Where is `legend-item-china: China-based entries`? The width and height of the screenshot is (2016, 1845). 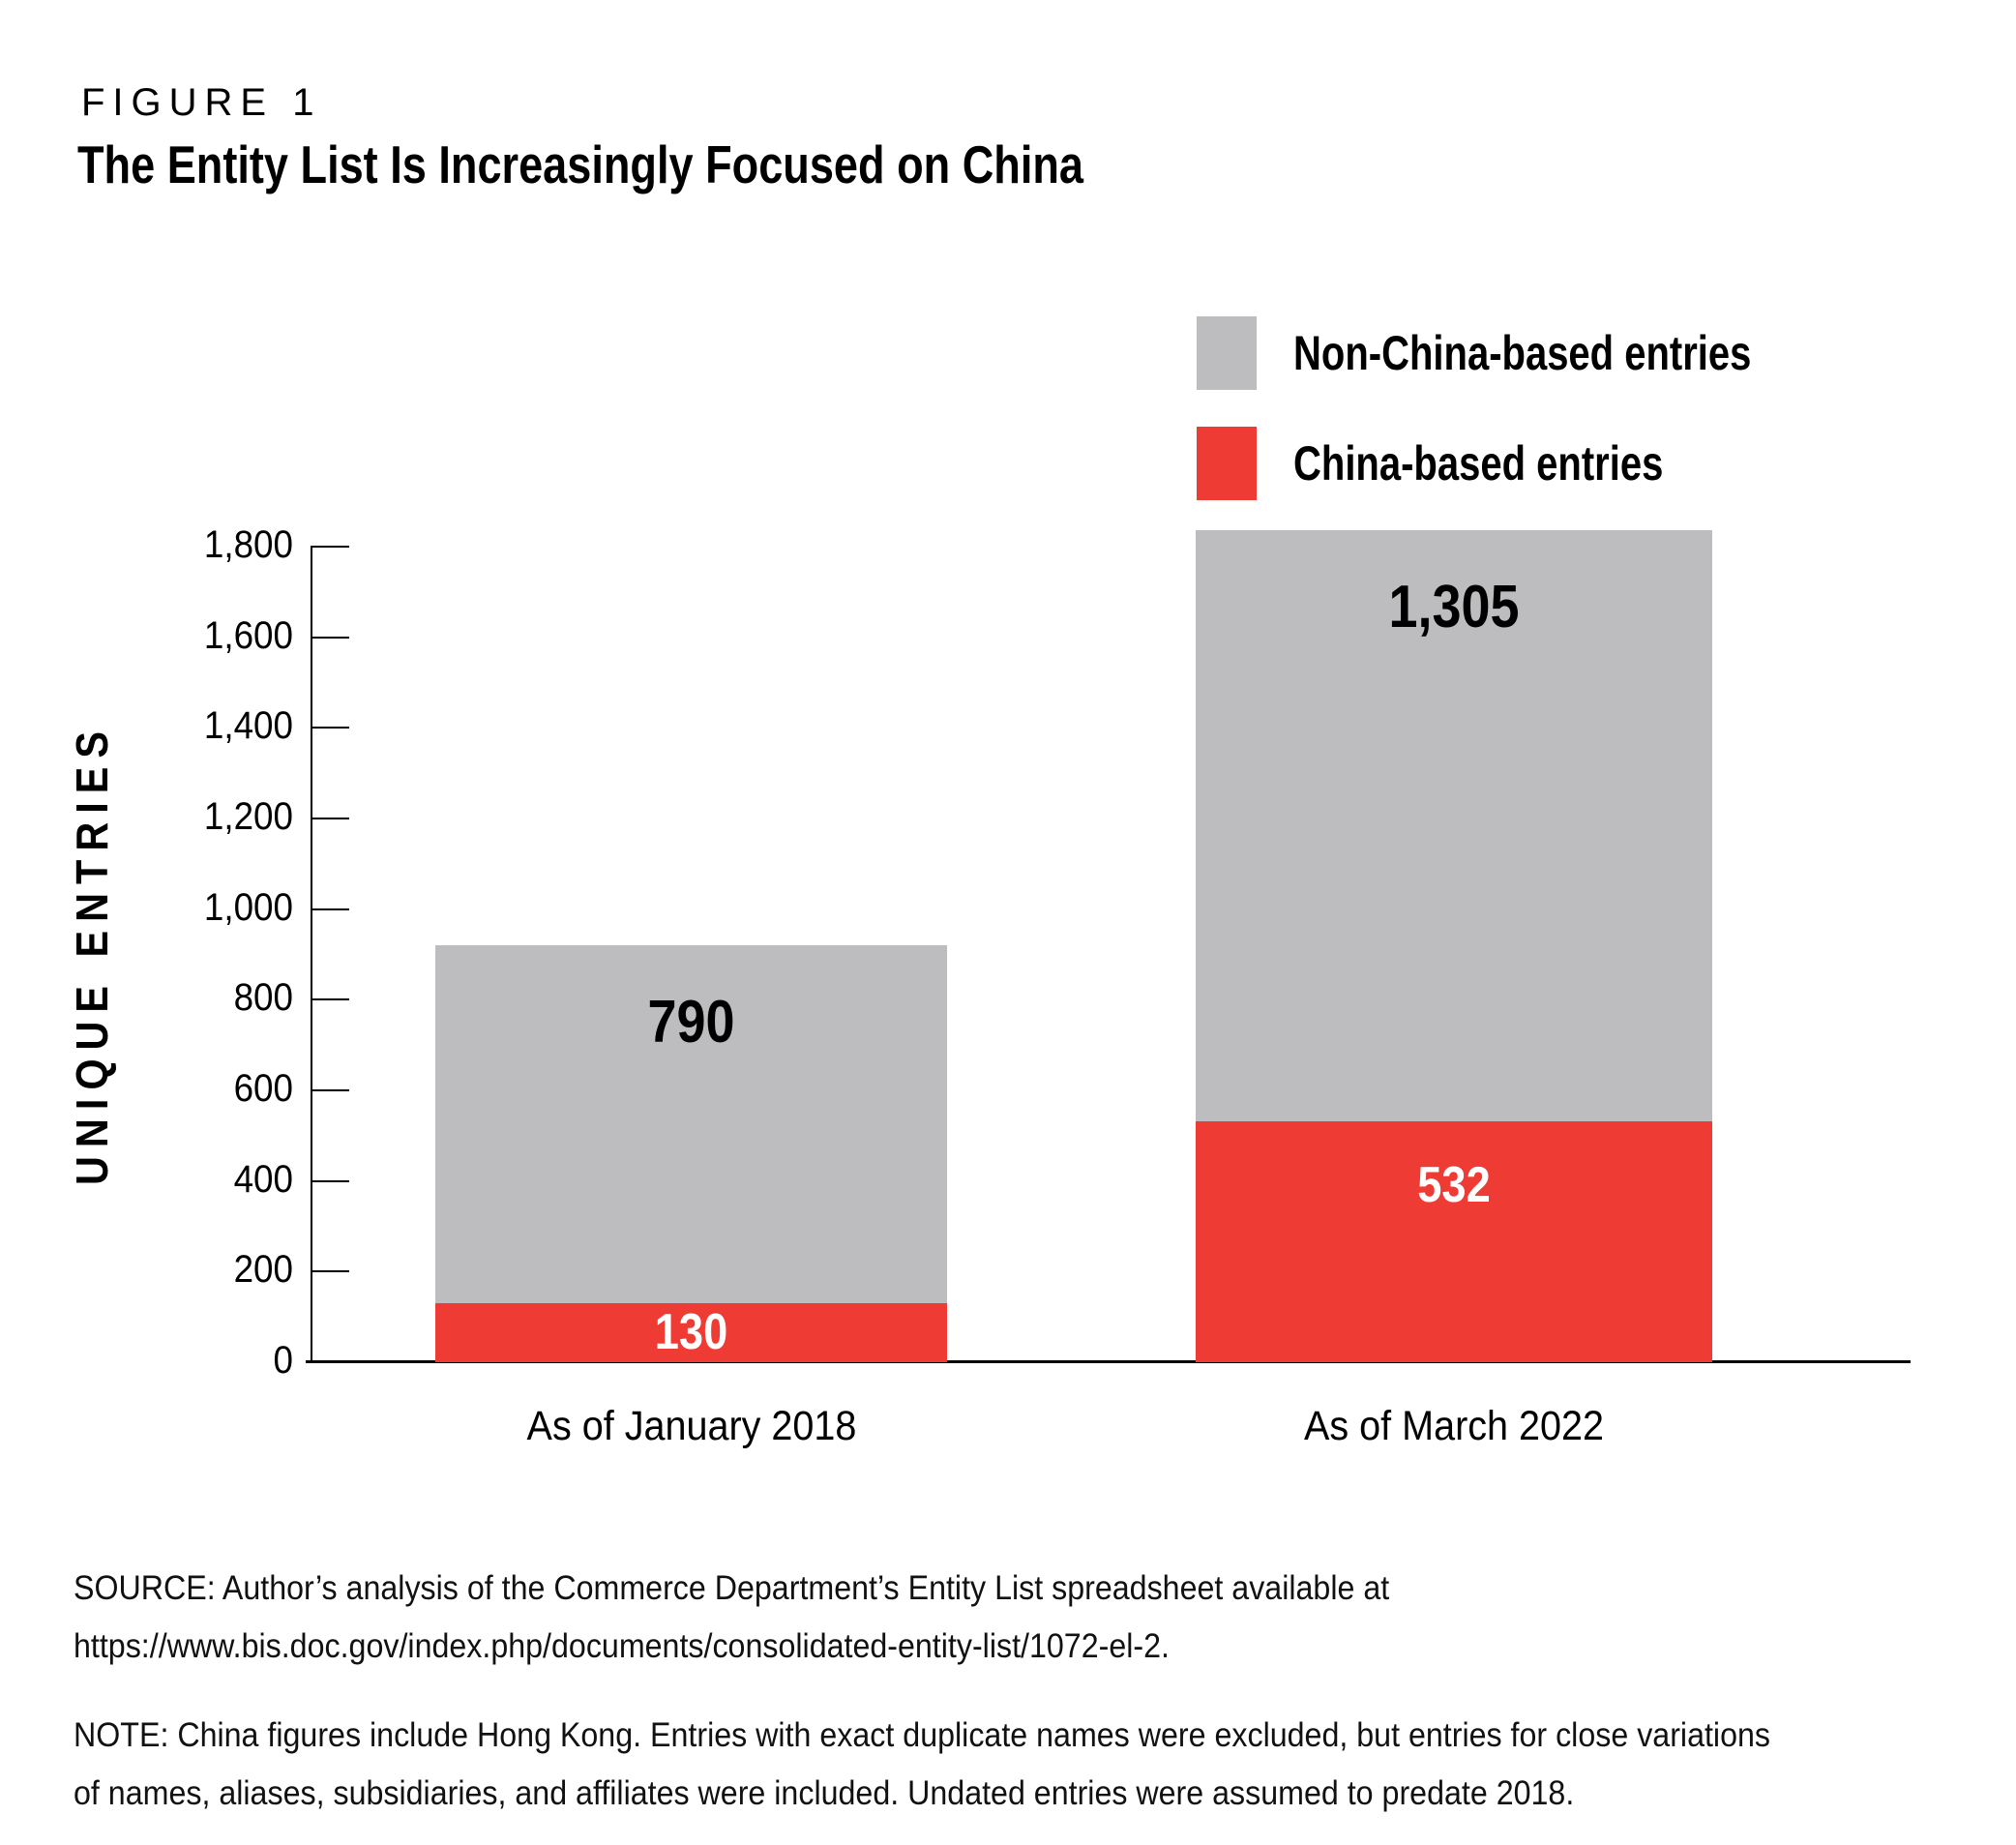 legend-item-china: China-based entries is located at coordinates (1532, 463).